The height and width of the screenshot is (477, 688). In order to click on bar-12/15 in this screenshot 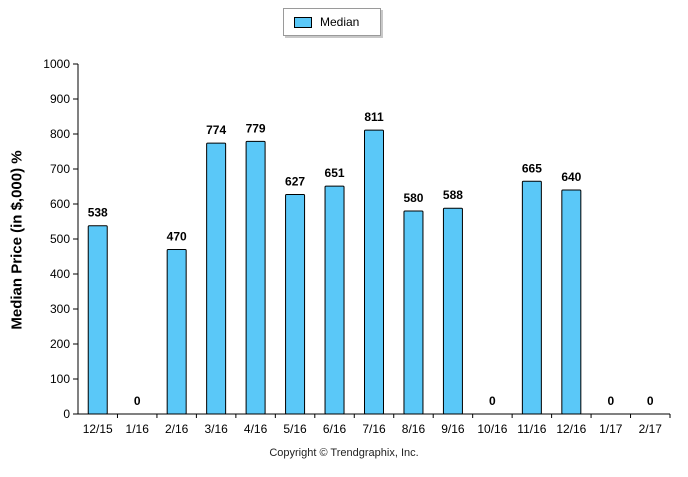, I will do `click(97, 320)`.